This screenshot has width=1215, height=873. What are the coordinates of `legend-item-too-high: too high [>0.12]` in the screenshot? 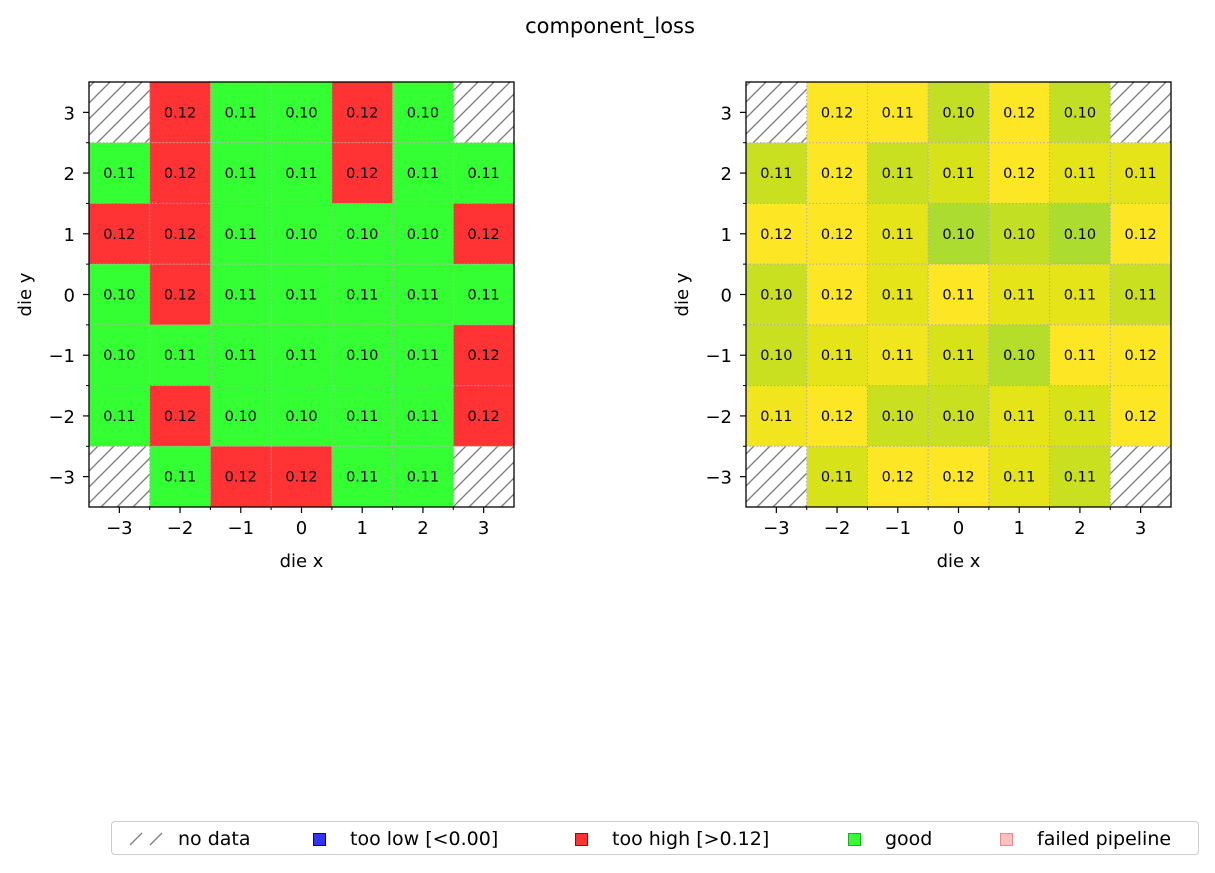 It's located at (672, 839).